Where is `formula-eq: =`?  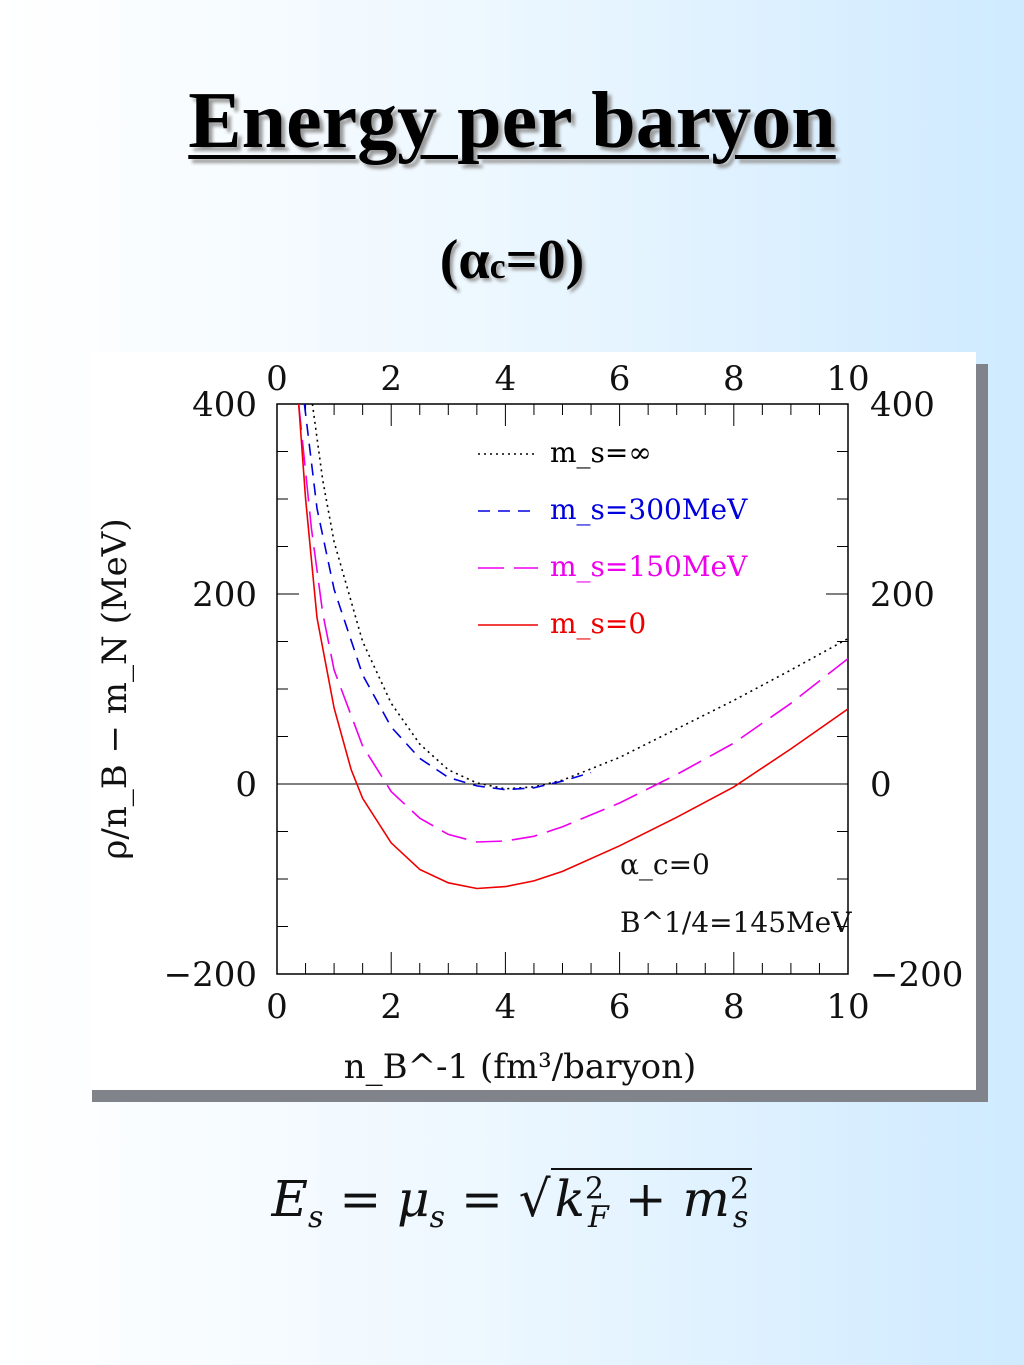 formula-eq: = is located at coordinates (482, 1199).